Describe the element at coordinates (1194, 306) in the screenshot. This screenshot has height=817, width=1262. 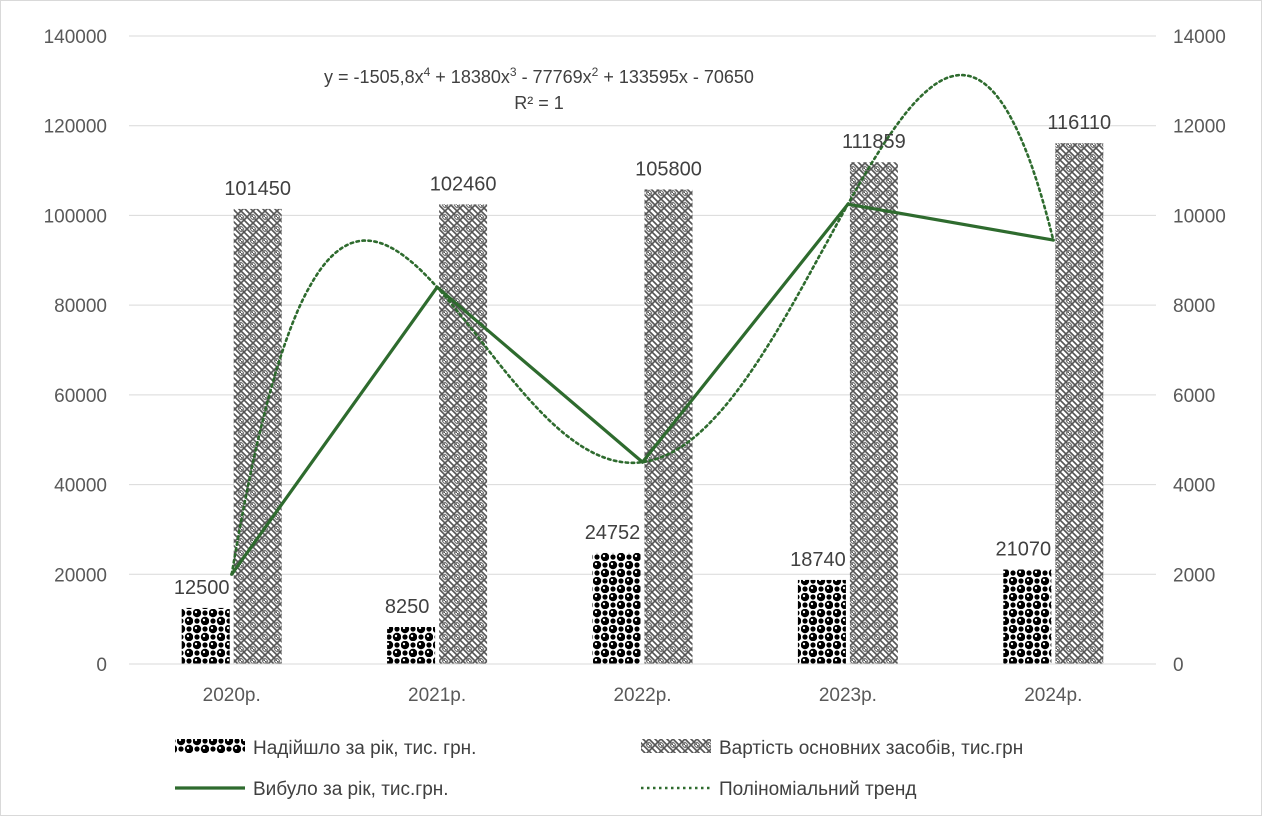
I see `y-right-tick-label: 8000` at that location.